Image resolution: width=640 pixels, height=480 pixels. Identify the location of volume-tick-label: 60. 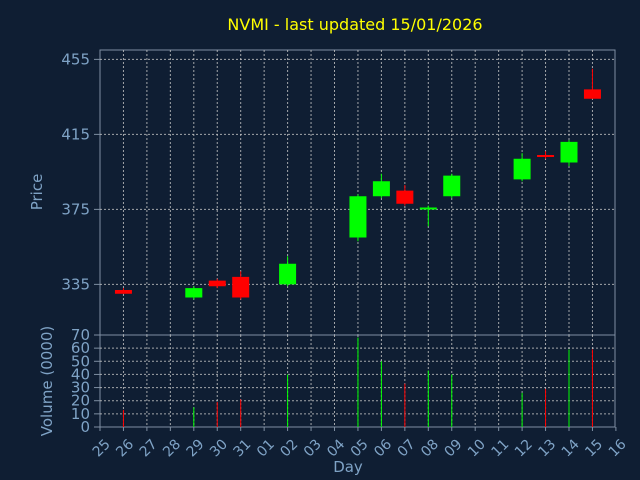
(80, 348).